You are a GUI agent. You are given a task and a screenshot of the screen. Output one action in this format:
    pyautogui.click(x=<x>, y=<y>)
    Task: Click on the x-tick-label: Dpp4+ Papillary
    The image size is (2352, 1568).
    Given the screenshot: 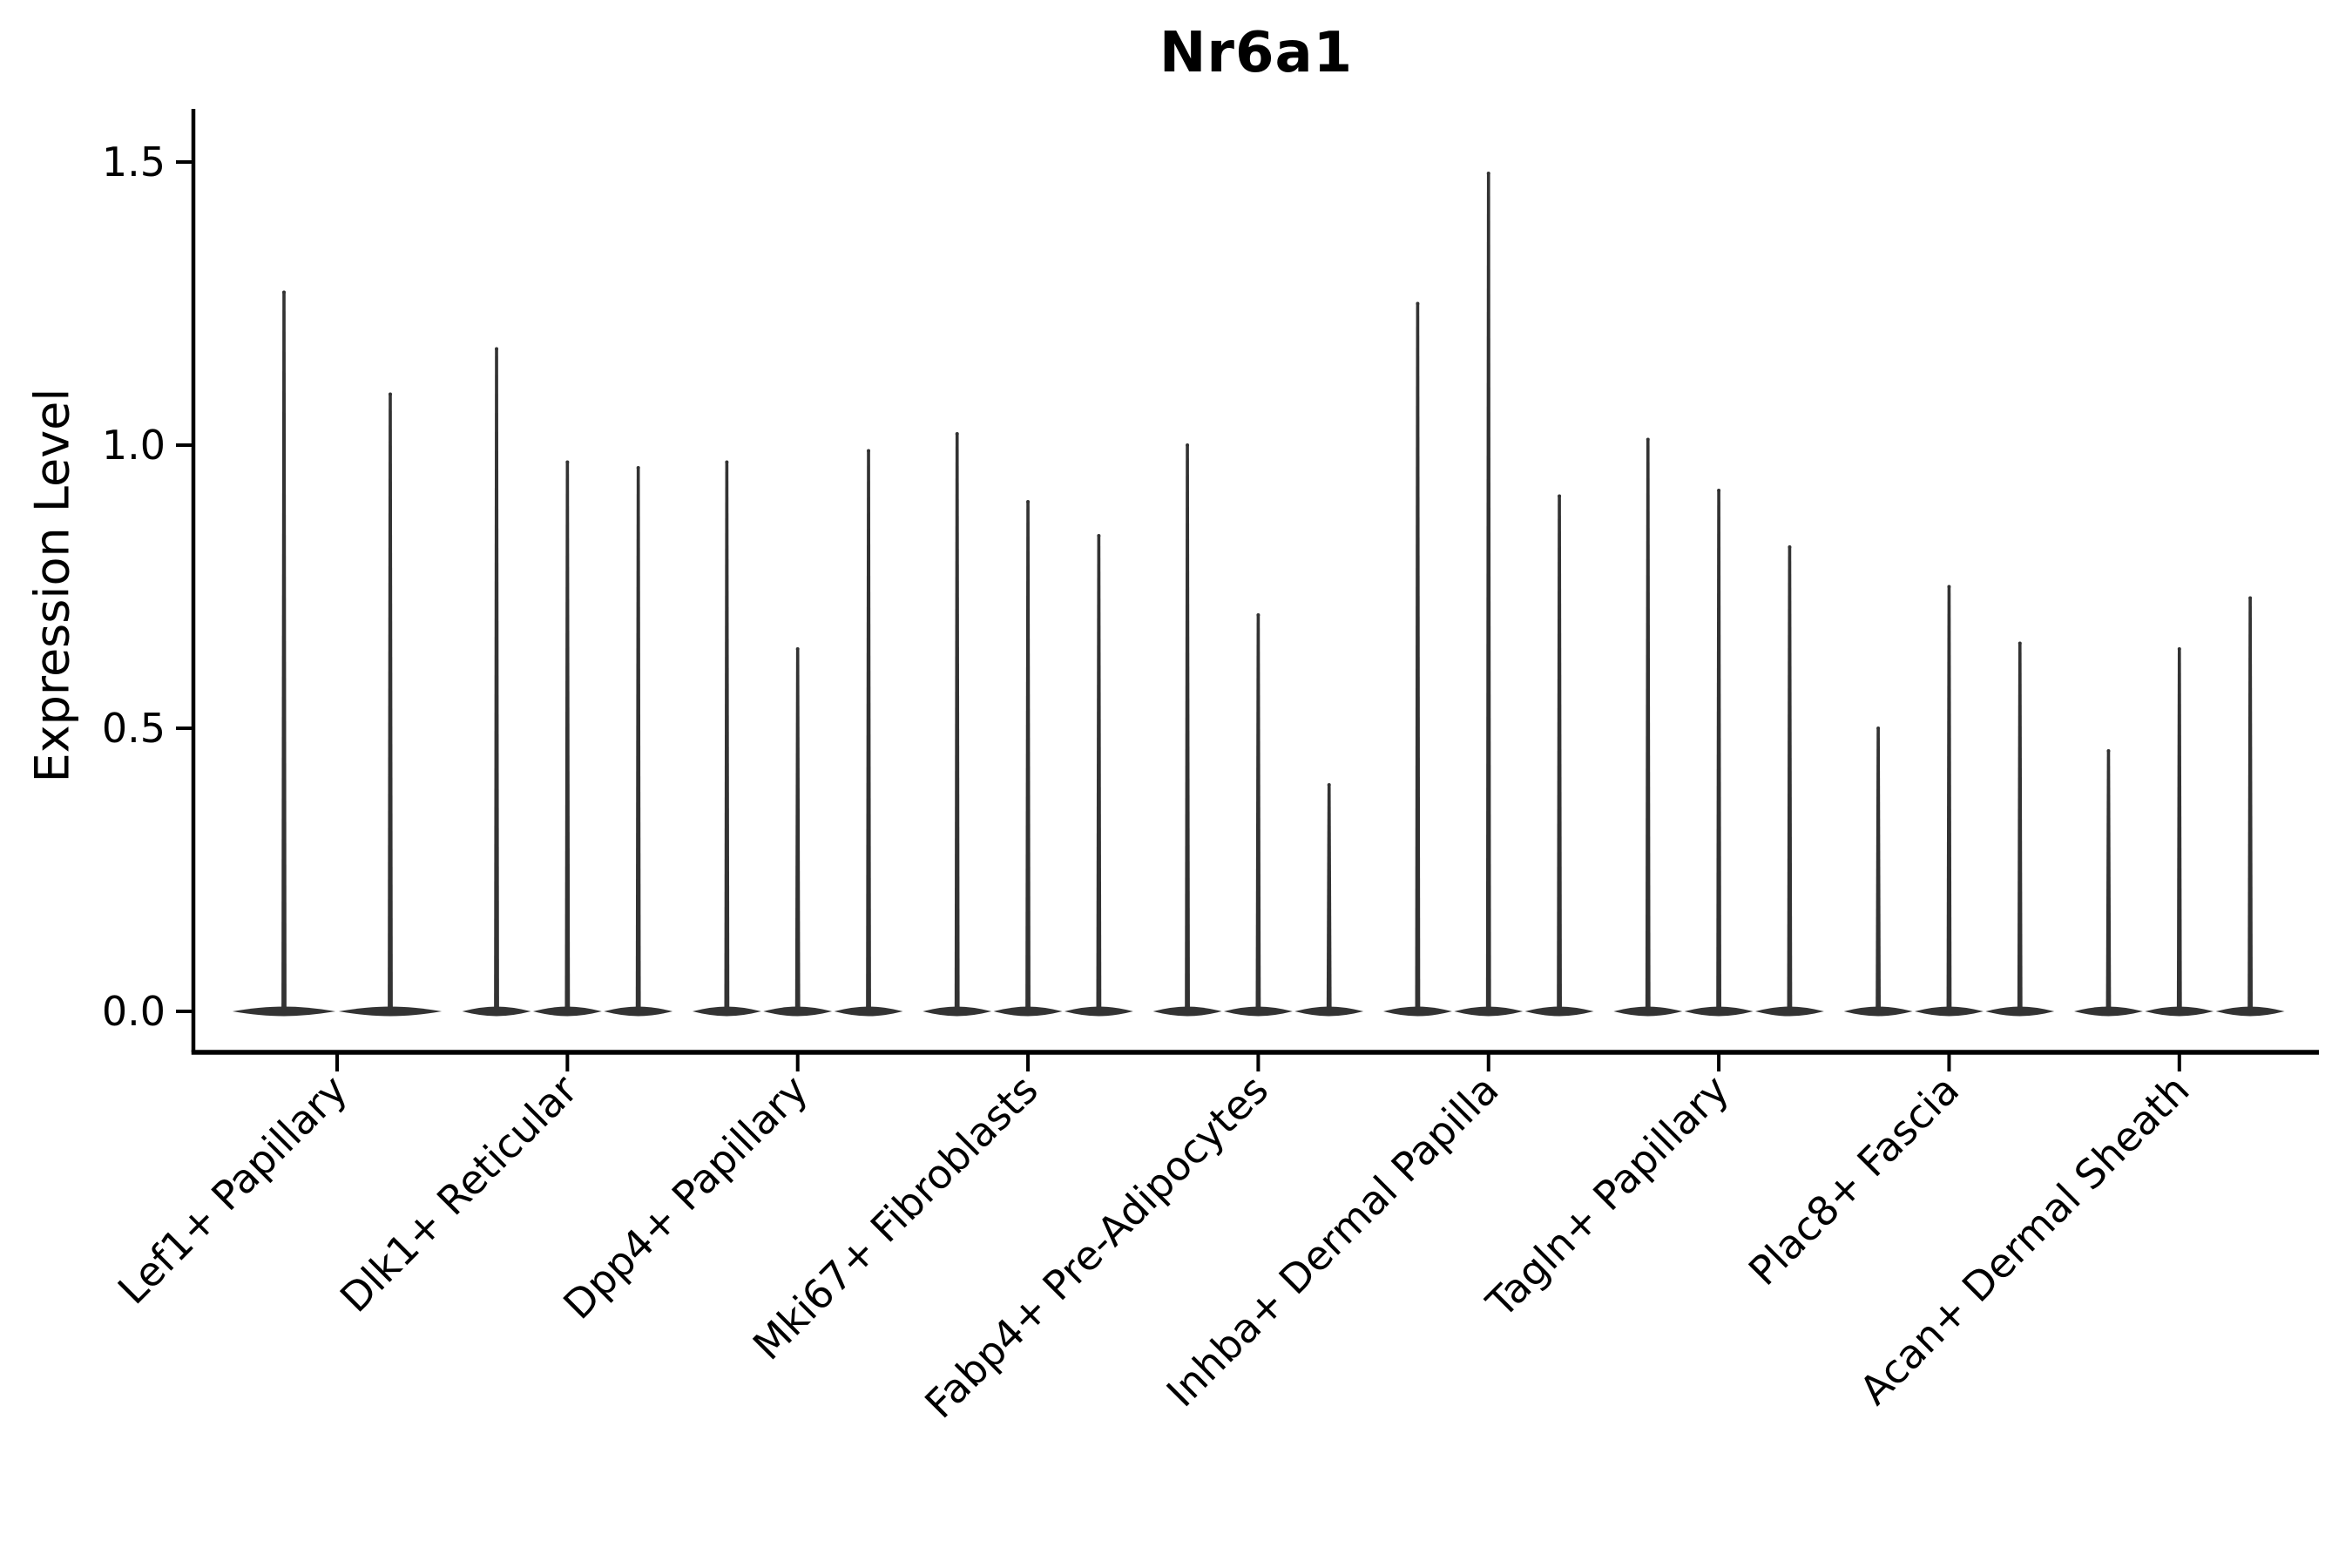 What is the action you would take?
    pyautogui.click(x=685, y=1197)
    